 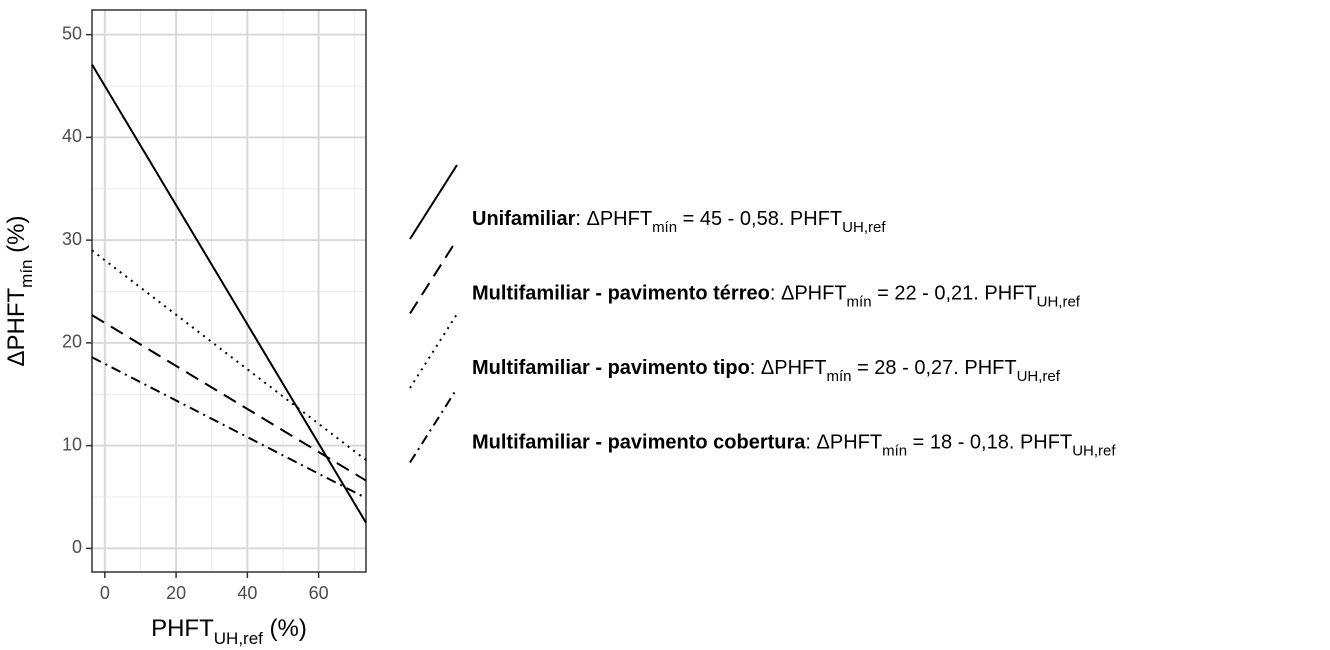 What do you see at coordinates (77, 547) in the screenshot?
I see `y-tick-label: 0` at bounding box center [77, 547].